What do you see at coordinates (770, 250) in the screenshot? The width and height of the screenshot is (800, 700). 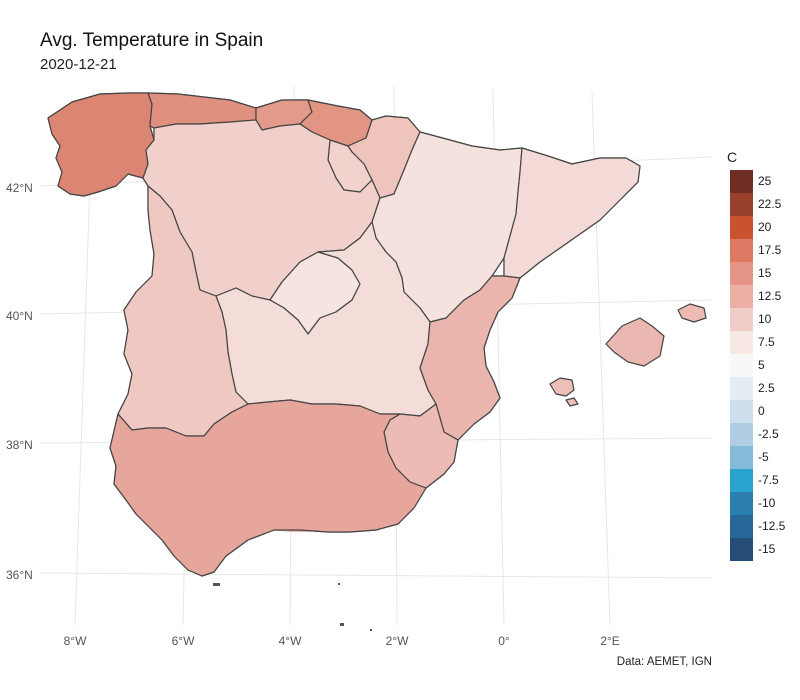 I see `legend-label: 17.5` at bounding box center [770, 250].